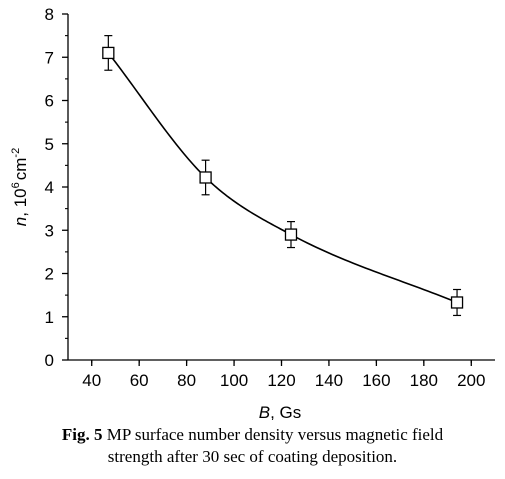 This screenshot has height=479, width=505. What do you see at coordinates (49, 317) in the screenshot?
I see `y-tick-label: 1` at bounding box center [49, 317].